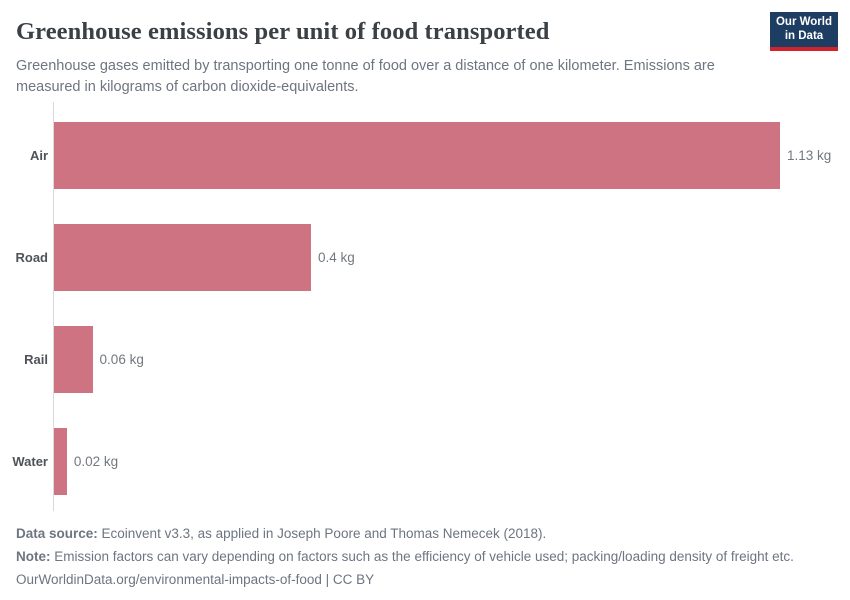 This screenshot has width=850, height=600. What do you see at coordinates (425, 462) in the screenshot?
I see `bar-row: Water 0.02 kg` at bounding box center [425, 462].